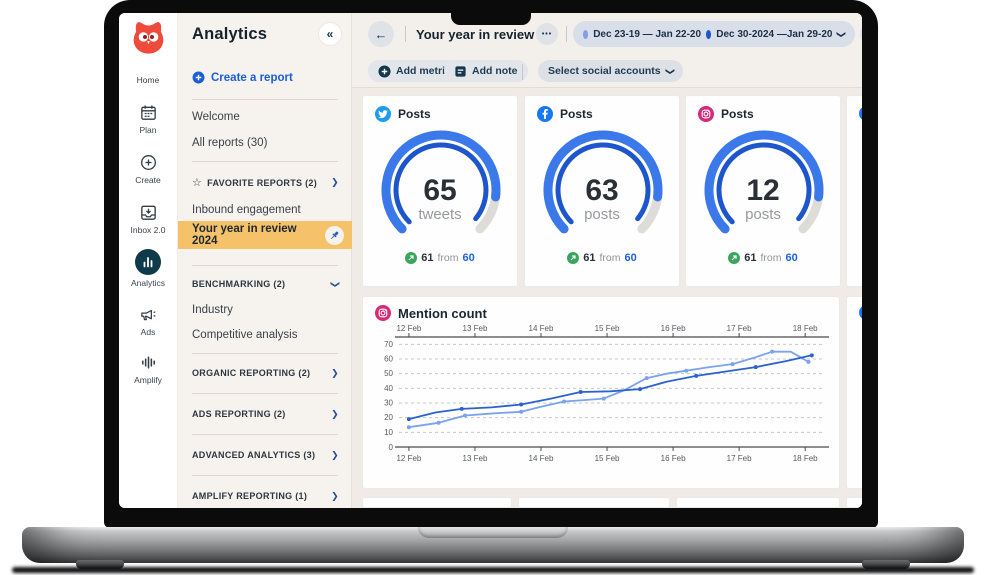 The height and width of the screenshot is (575, 986). I want to click on sidebar-item-label: Inbox 2.0, so click(148, 230).